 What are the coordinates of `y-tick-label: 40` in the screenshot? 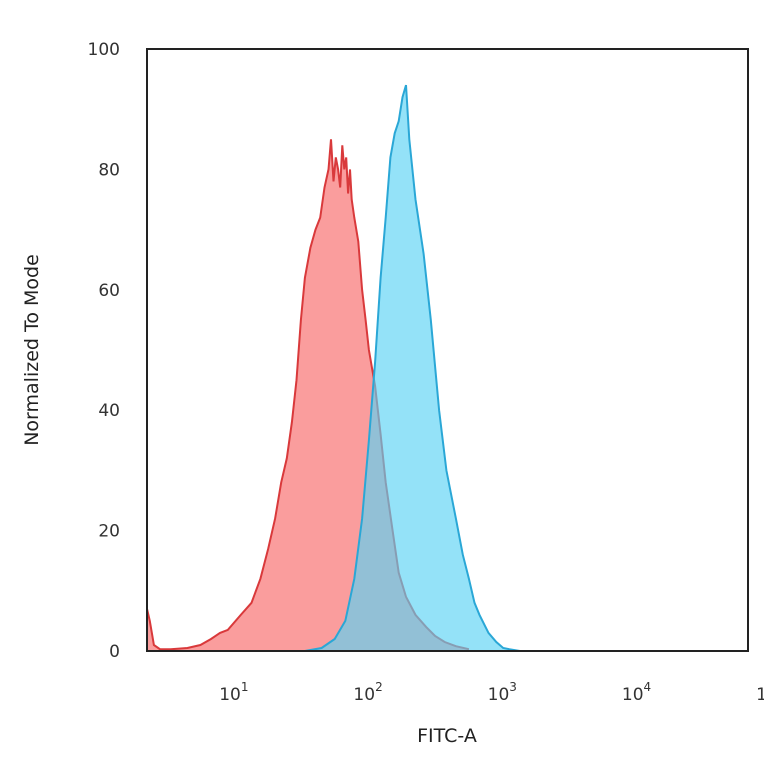 It's located at (109, 411).